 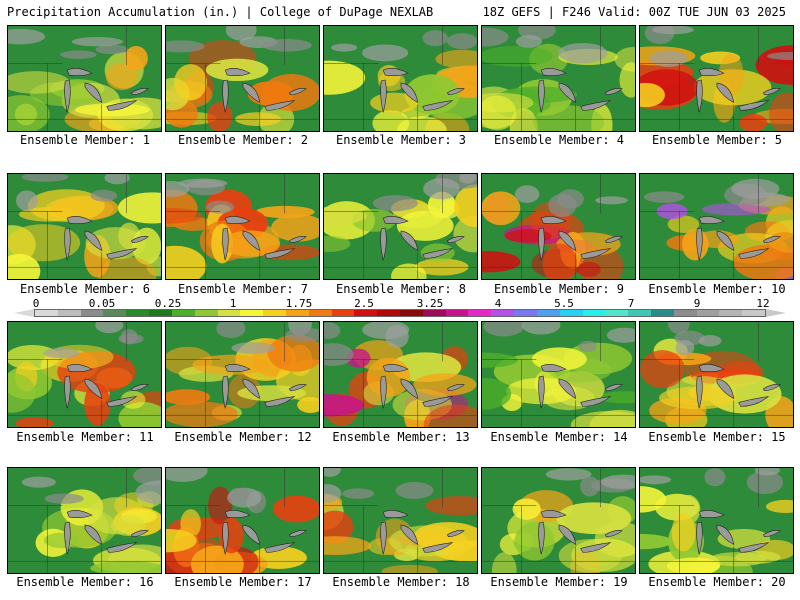 What do you see at coordinates (631, 303) in the screenshot?
I see `legend-tick-label: 7` at bounding box center [631, 303].